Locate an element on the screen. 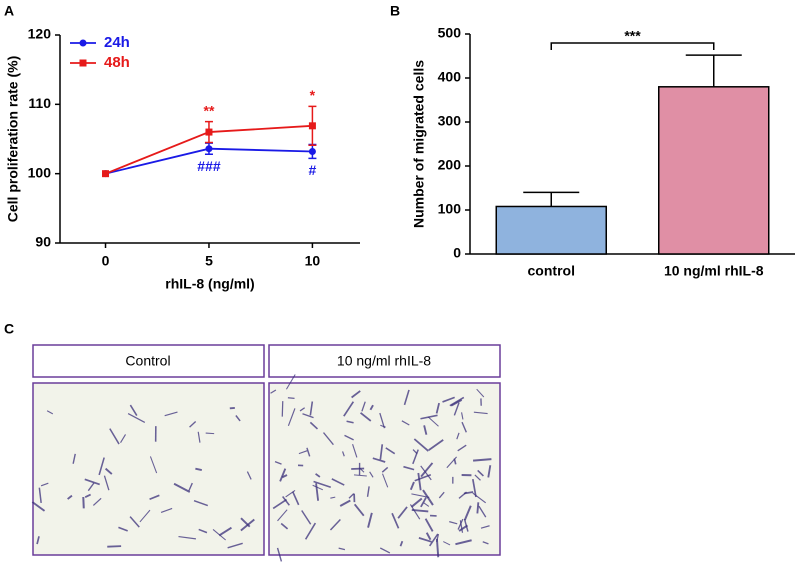  significance-label: * is located at coordinates (313, 95).